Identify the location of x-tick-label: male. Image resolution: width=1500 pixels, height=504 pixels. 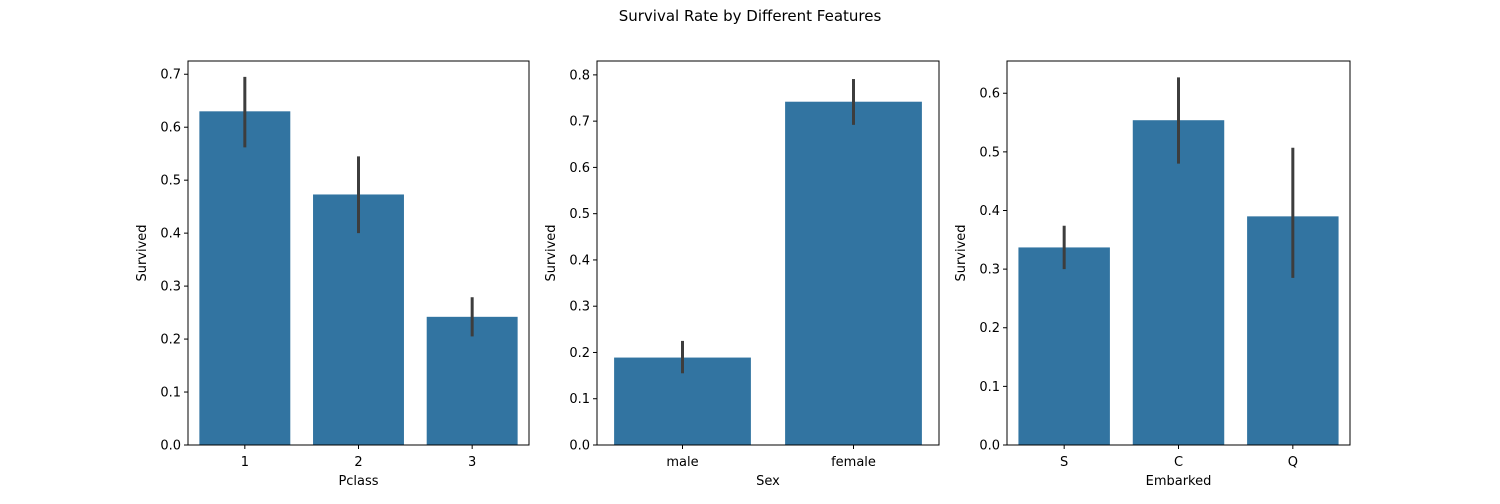
(682, 462).